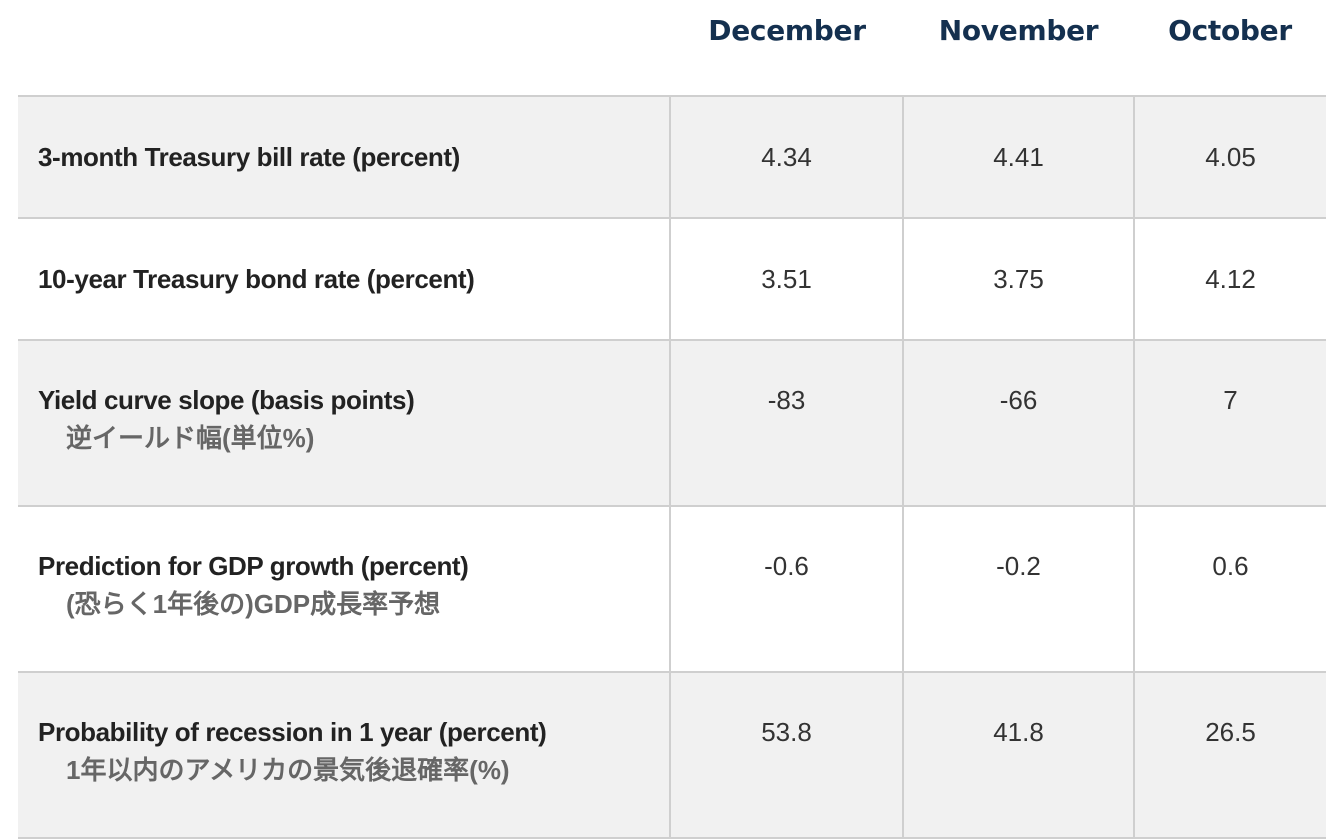 The width and height of the screenshot is (1338, 839). Describe the element at coordinates (226, 400) in the screenshot. I see `row-label: Yield curve slope (basis points)` at that location.